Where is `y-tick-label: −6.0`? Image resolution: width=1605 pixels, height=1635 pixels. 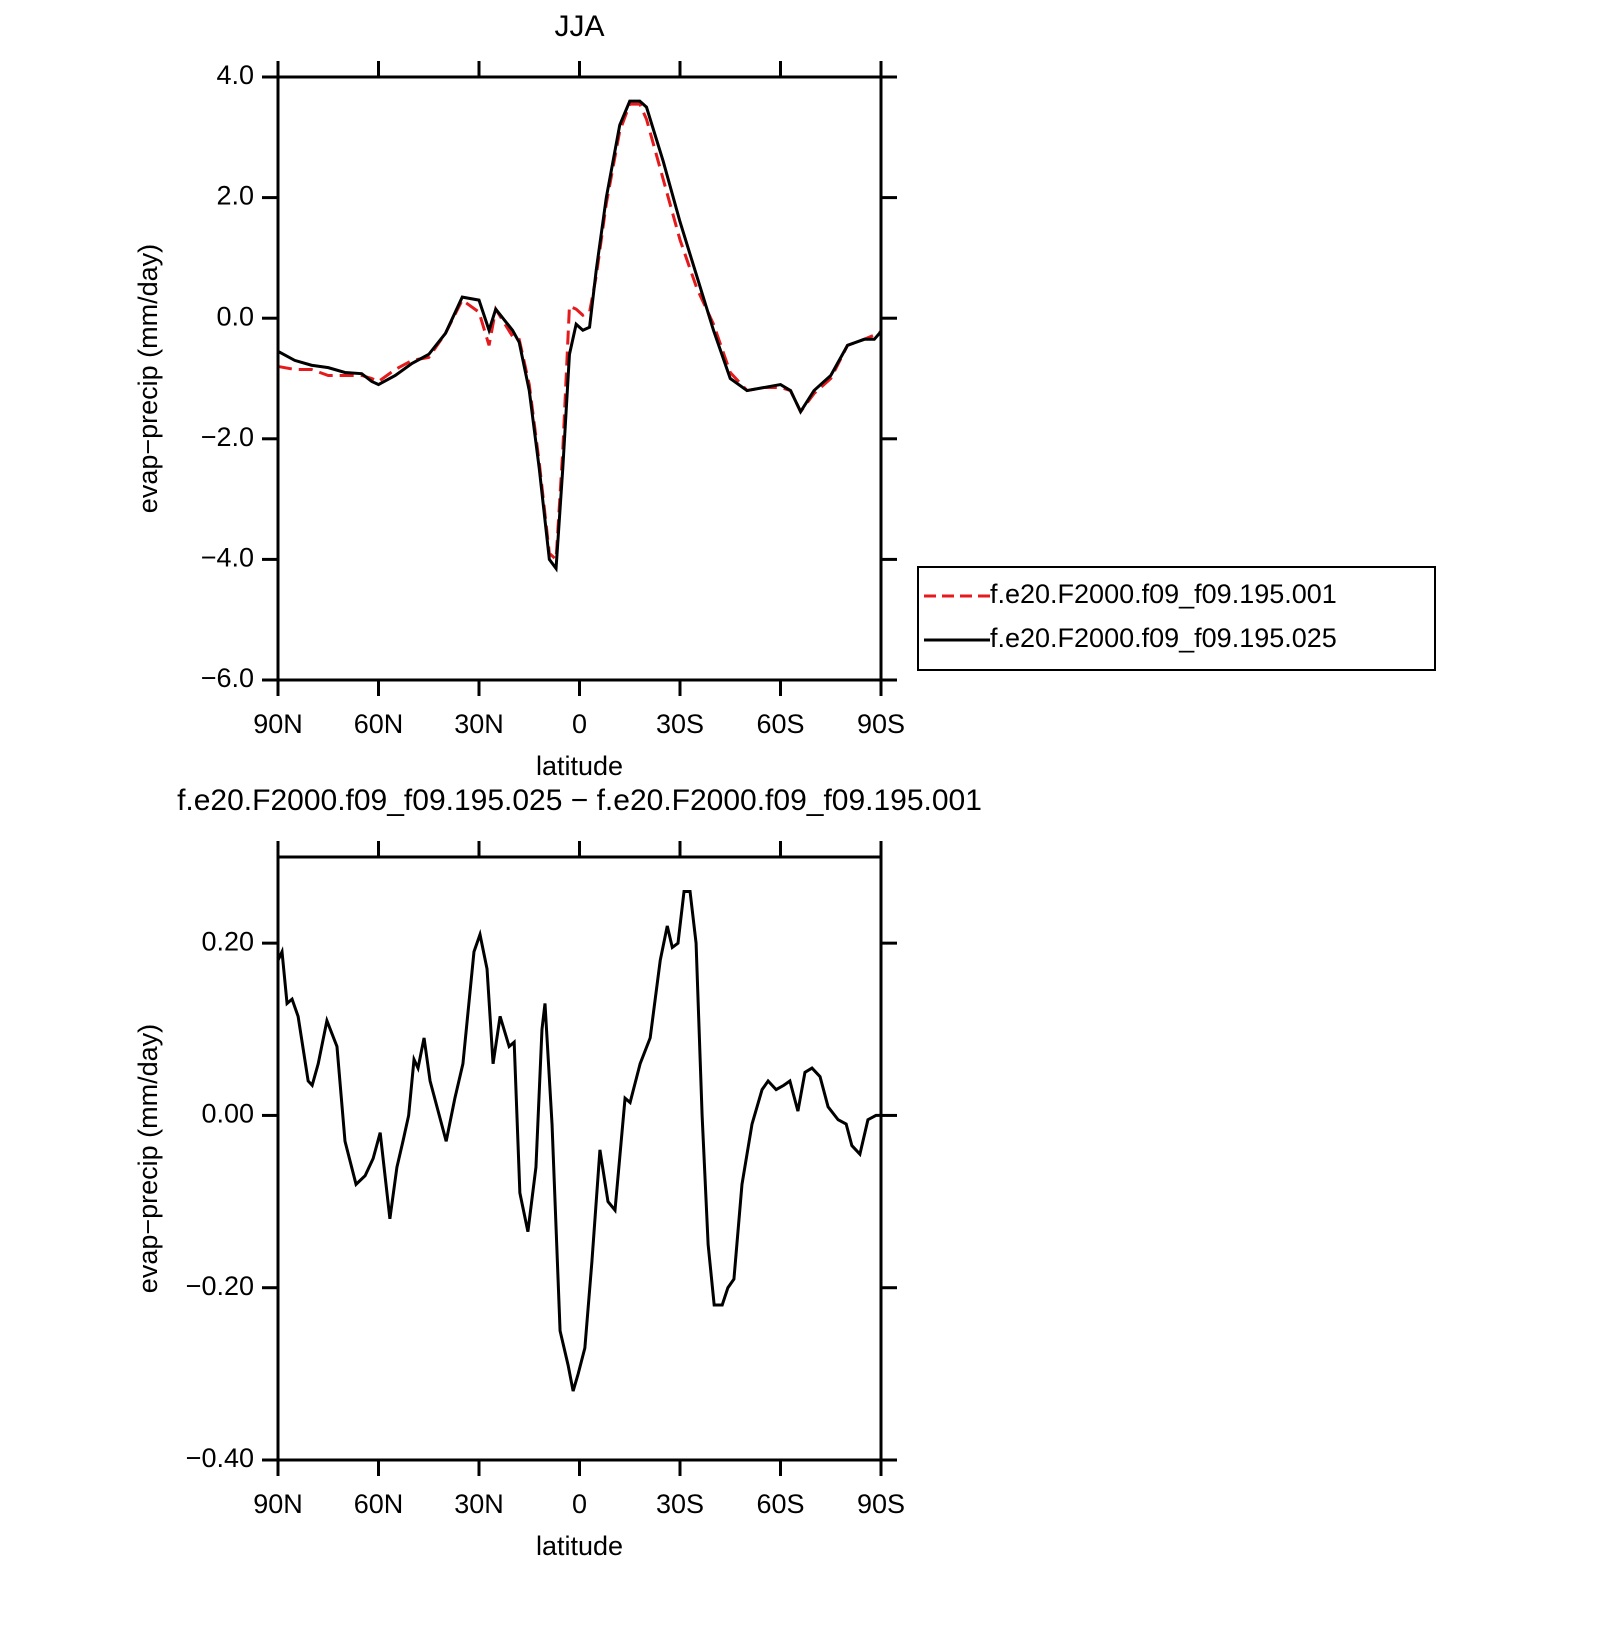
y-tick-label: −6.0 is located at coordinates (227, 678).